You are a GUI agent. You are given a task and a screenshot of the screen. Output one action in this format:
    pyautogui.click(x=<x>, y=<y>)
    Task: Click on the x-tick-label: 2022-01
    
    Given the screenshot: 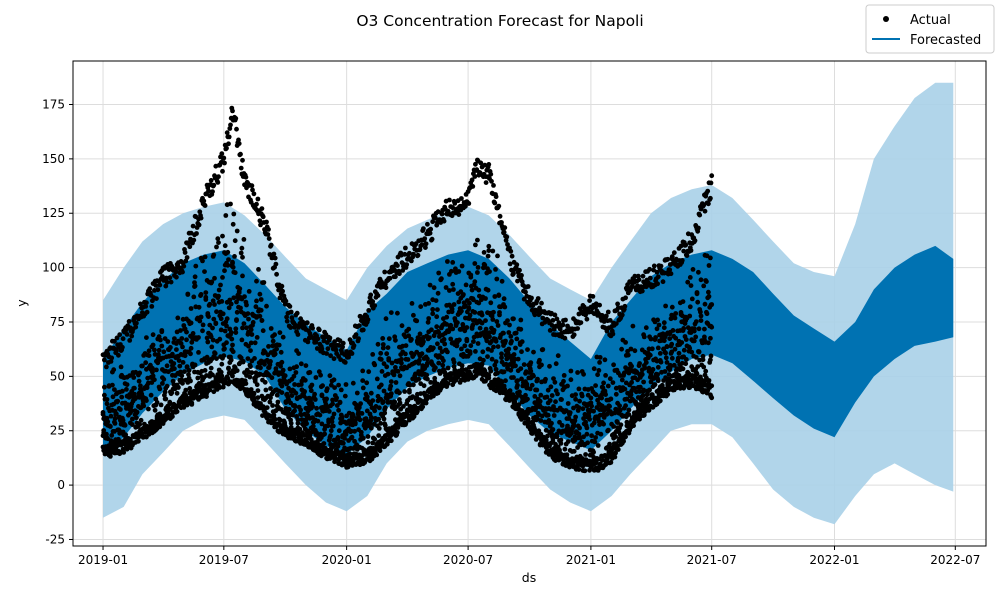 What is the action you would take?
    pyautogui.click(x=834, y=560)
    